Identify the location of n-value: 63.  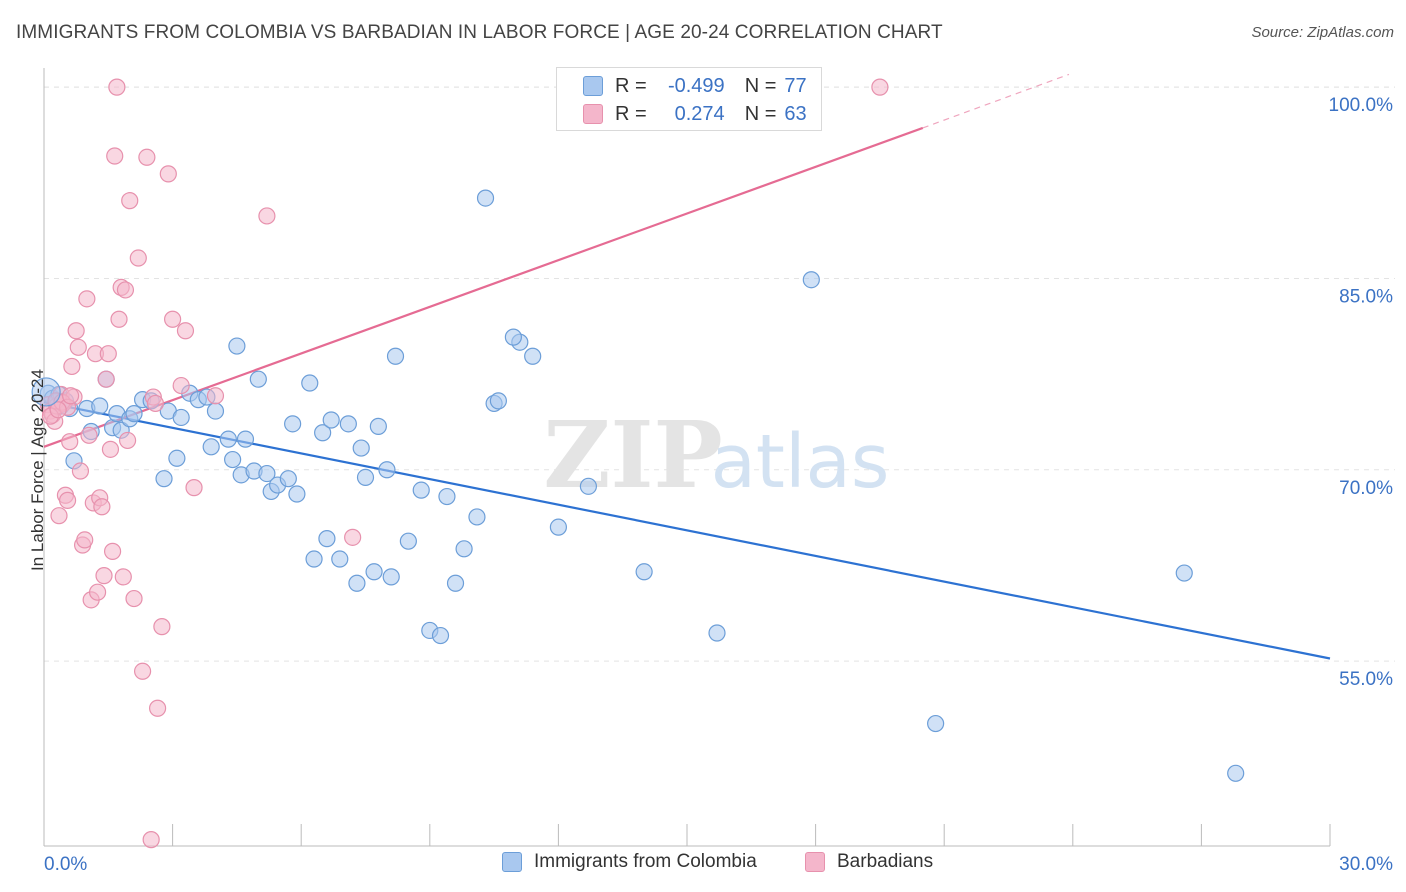
(795, 113).